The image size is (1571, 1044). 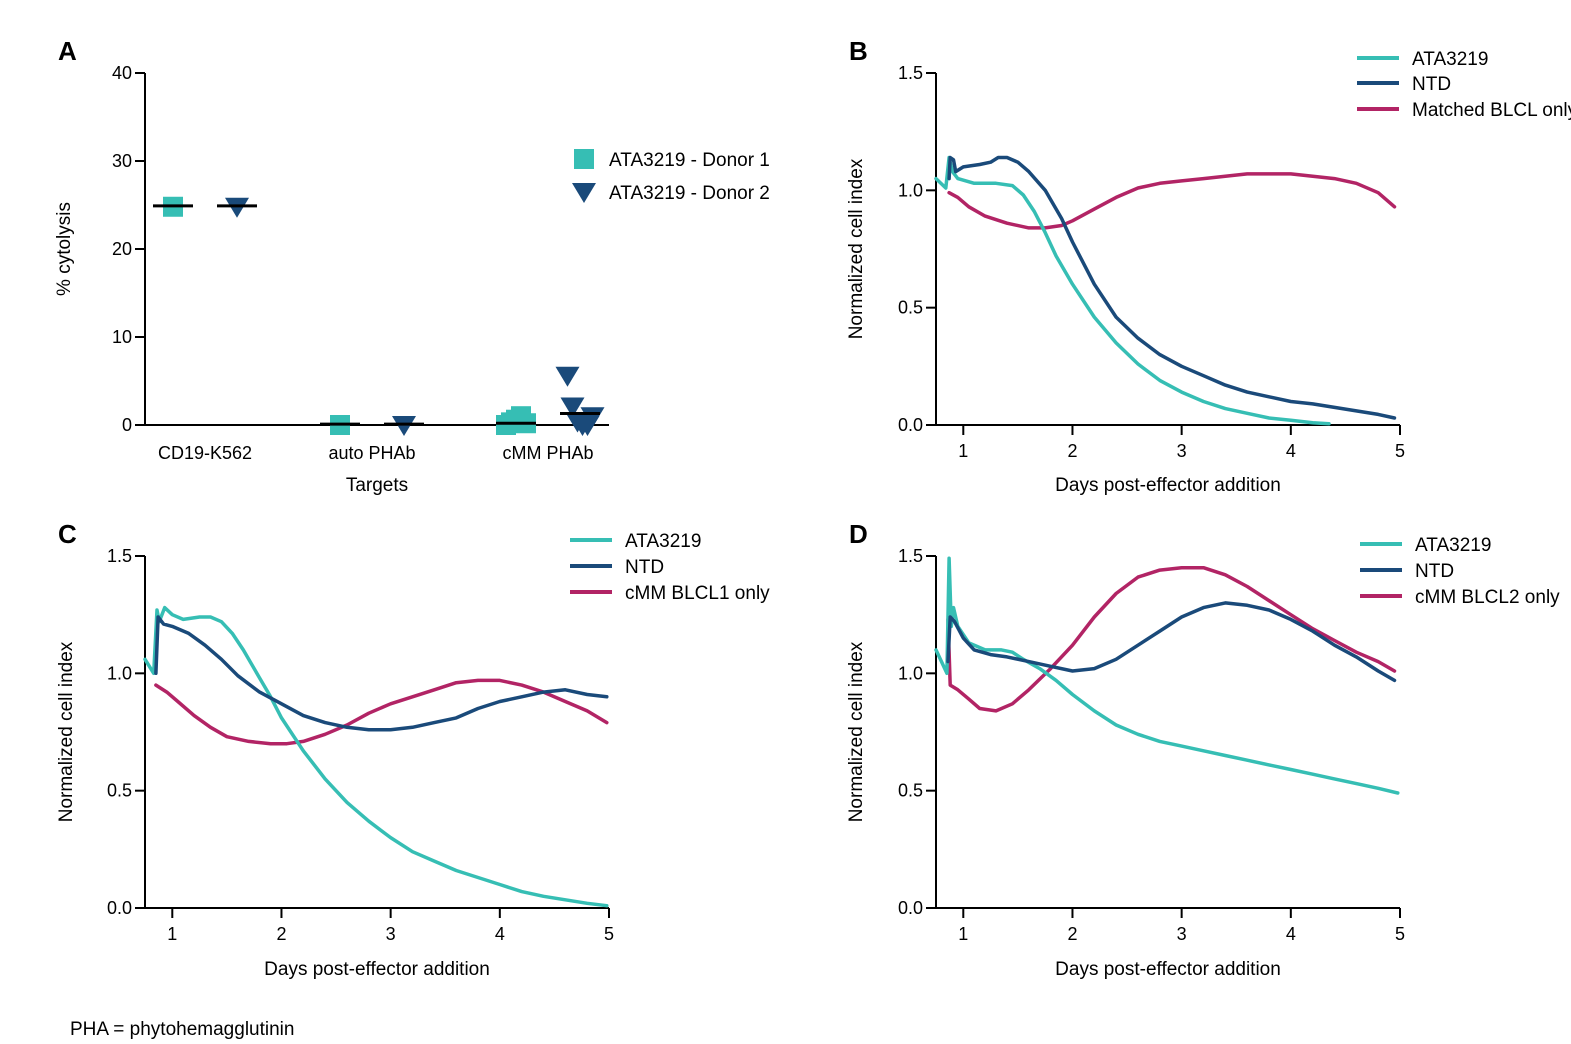 I want to click on series-line-cmm-blcl1-only, so click(x=381, y=712).